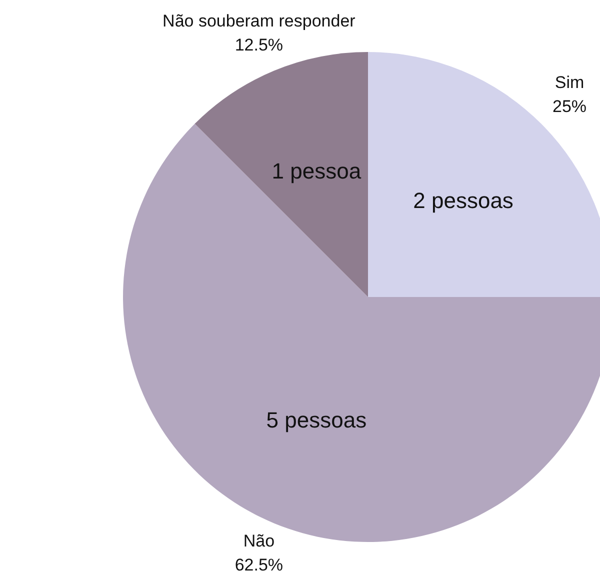 The height and width of the screenshot is (580, 600). What do you see at coordinates (259, 44) in the screenshot?
I see `text: 12.5%` at bounding box center [259, 44].